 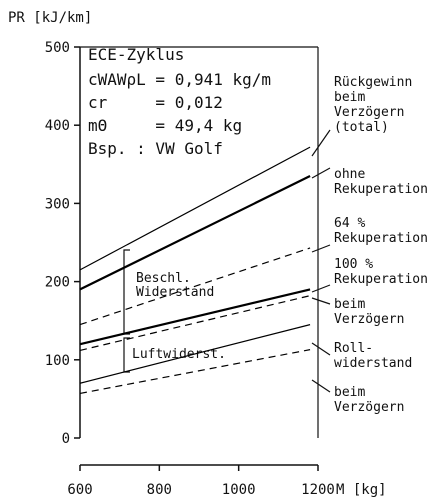 I want to click on x-tick-label: 800, so click(x=159, y=490).